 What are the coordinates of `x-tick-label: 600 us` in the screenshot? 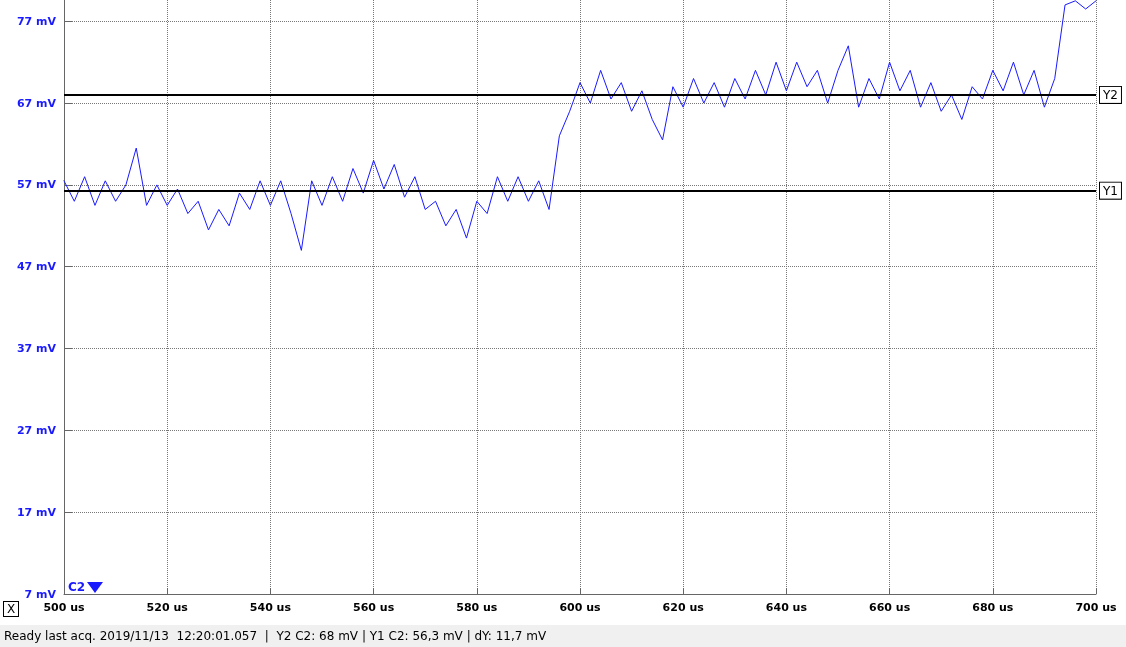 It's located at (580, 607).